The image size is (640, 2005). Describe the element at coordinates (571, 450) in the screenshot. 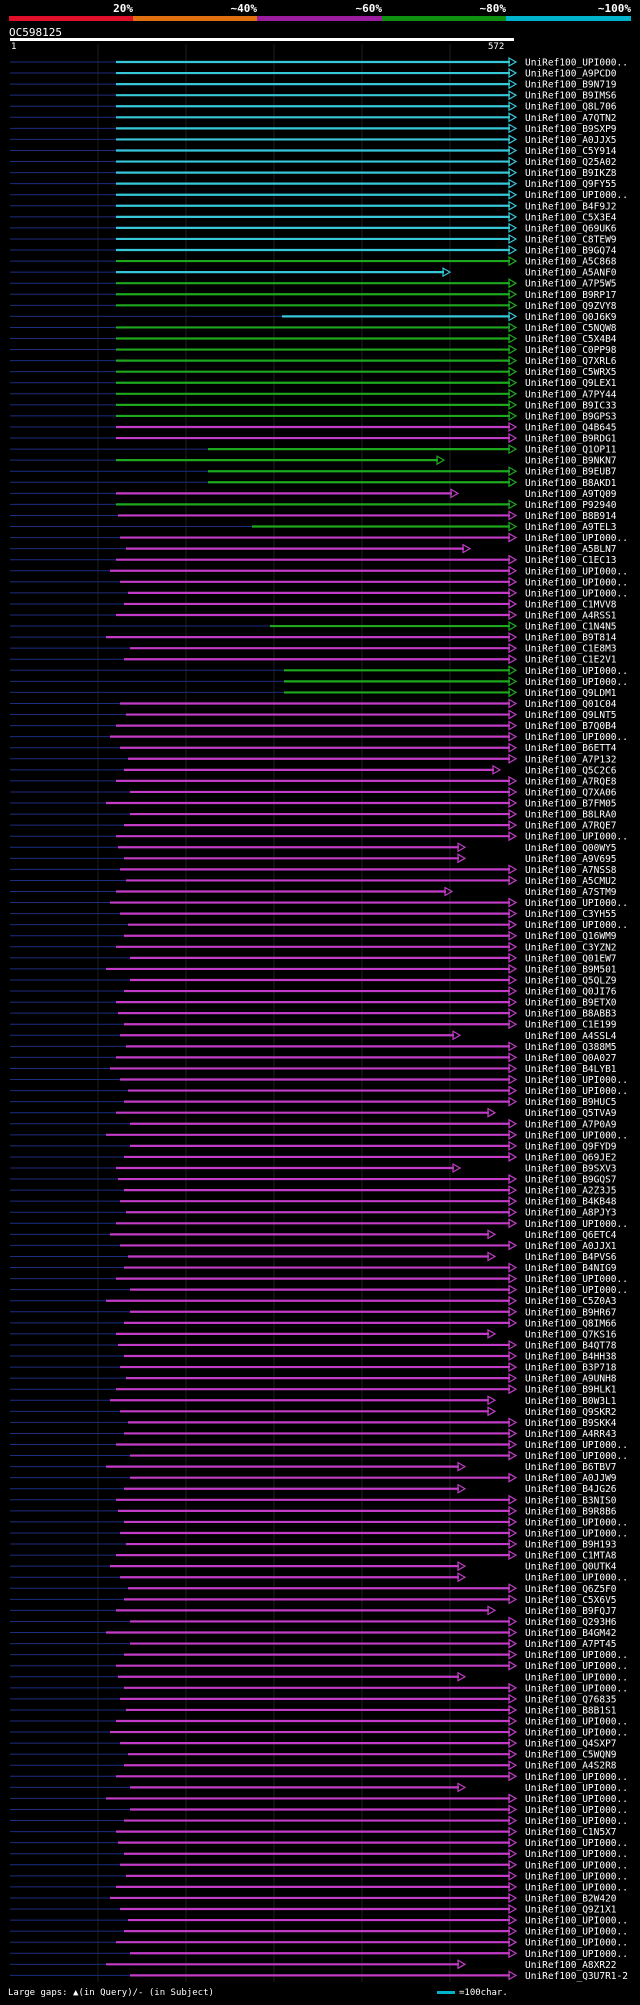

I see `hit-label: UniRef100_Q1OP11` at that location.